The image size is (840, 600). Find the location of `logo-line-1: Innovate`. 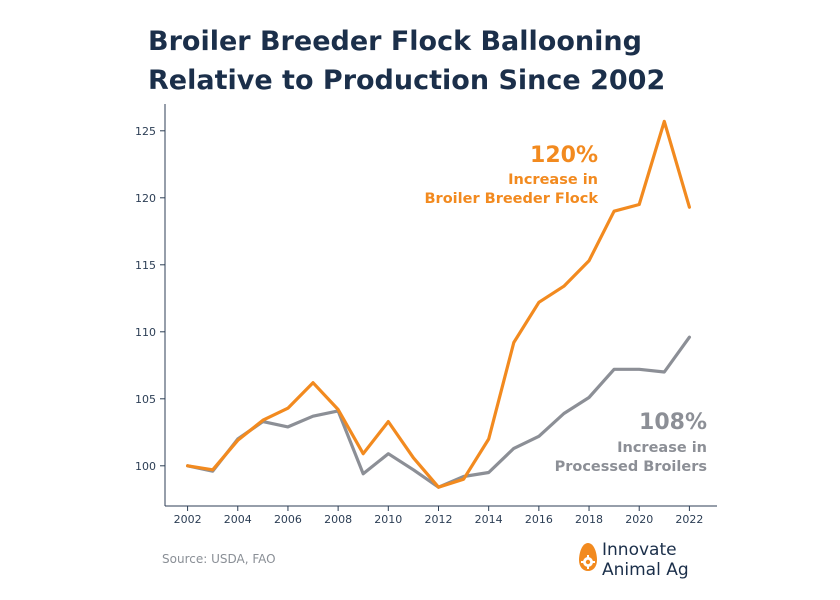

logo-line-1: Innovate is located at coordinates (639, 550).